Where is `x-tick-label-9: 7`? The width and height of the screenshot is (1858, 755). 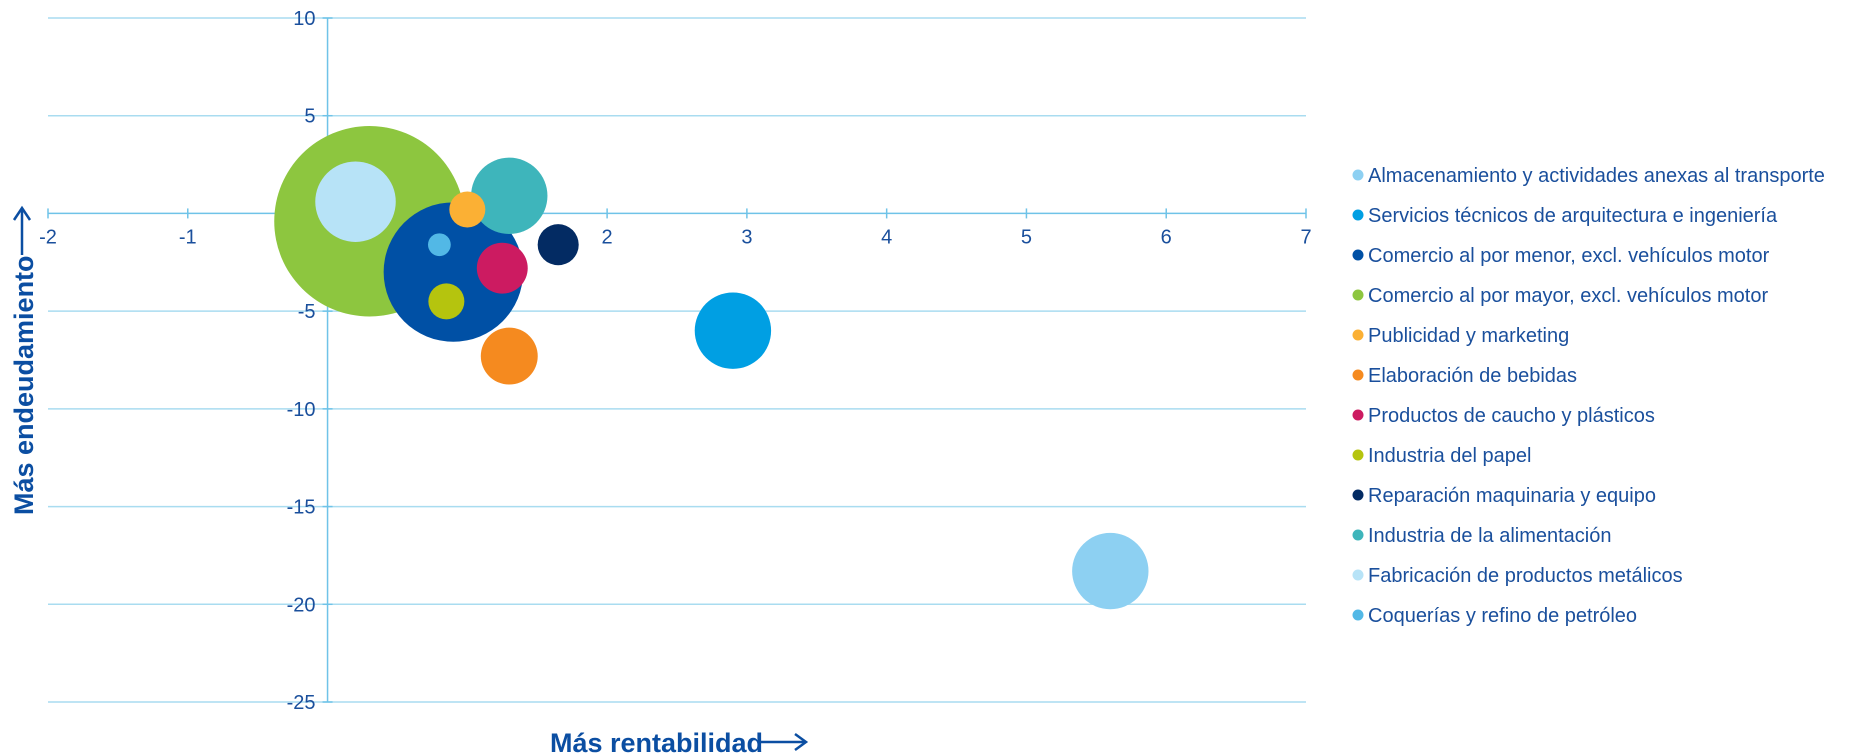 x-tick-label-9: 7 is located at coordinates (1305, 237).